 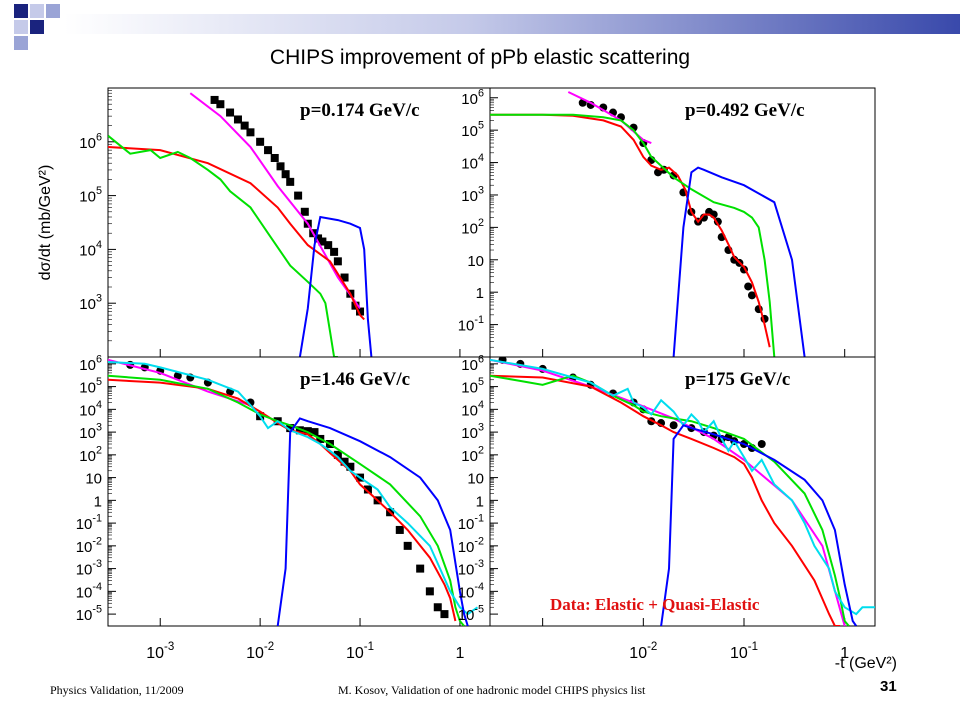 What do you see at coordinates (360, 110) in the screenshot?
I see `panel-title: p=0.174 GeV/c` at bounding box center [360, 110].